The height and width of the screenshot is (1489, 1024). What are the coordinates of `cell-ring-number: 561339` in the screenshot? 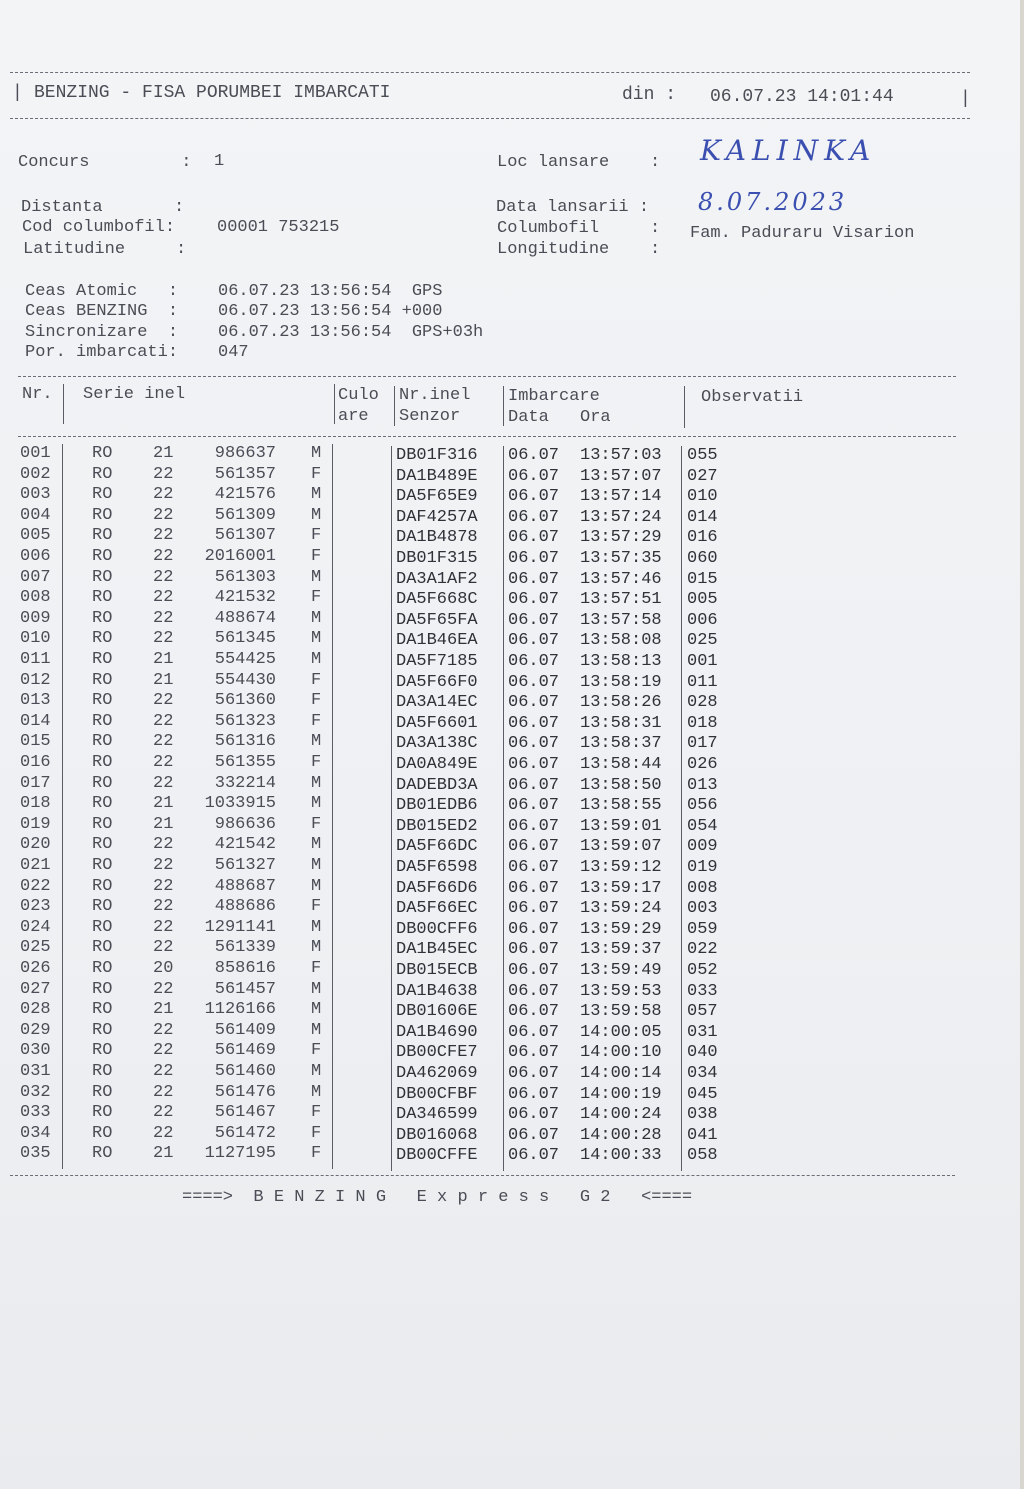 It's located at (245, 948).